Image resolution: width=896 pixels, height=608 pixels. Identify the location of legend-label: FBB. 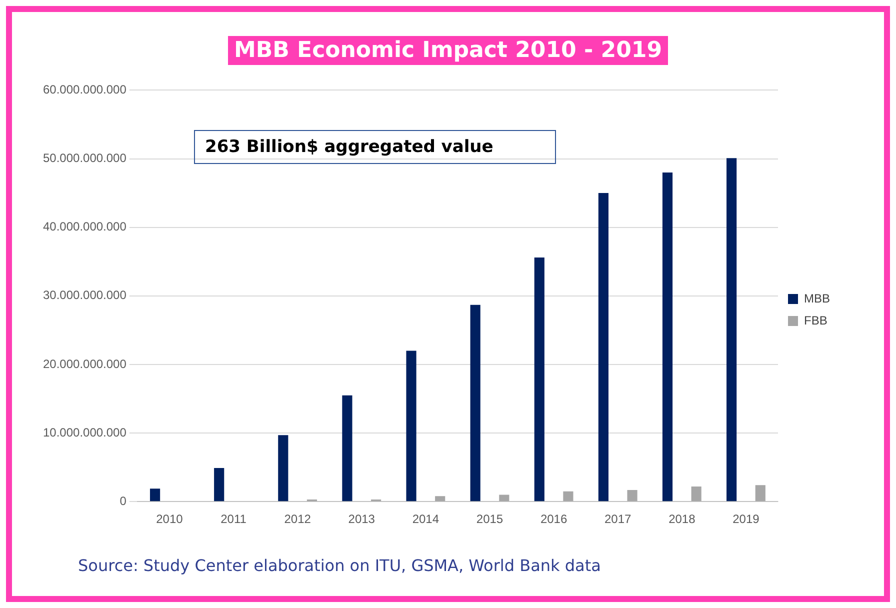
(816, 320).